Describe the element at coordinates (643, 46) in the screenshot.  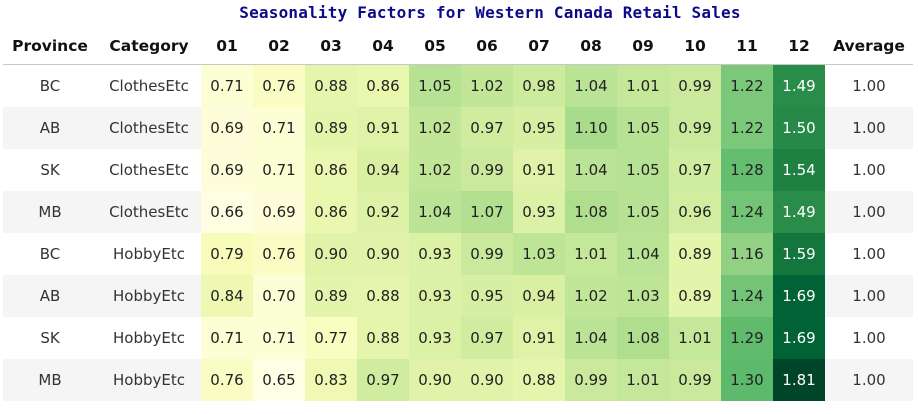
I see `column-header: 09` at that location.